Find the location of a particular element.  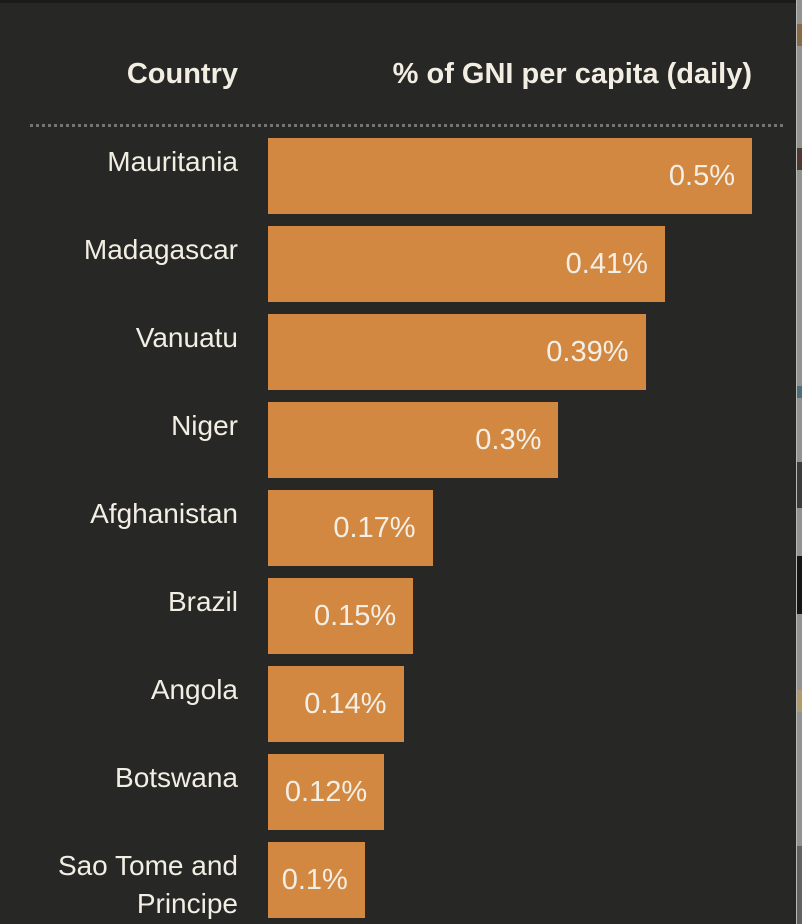

bar-track: 0.12% is located at coordinates (510, 792).